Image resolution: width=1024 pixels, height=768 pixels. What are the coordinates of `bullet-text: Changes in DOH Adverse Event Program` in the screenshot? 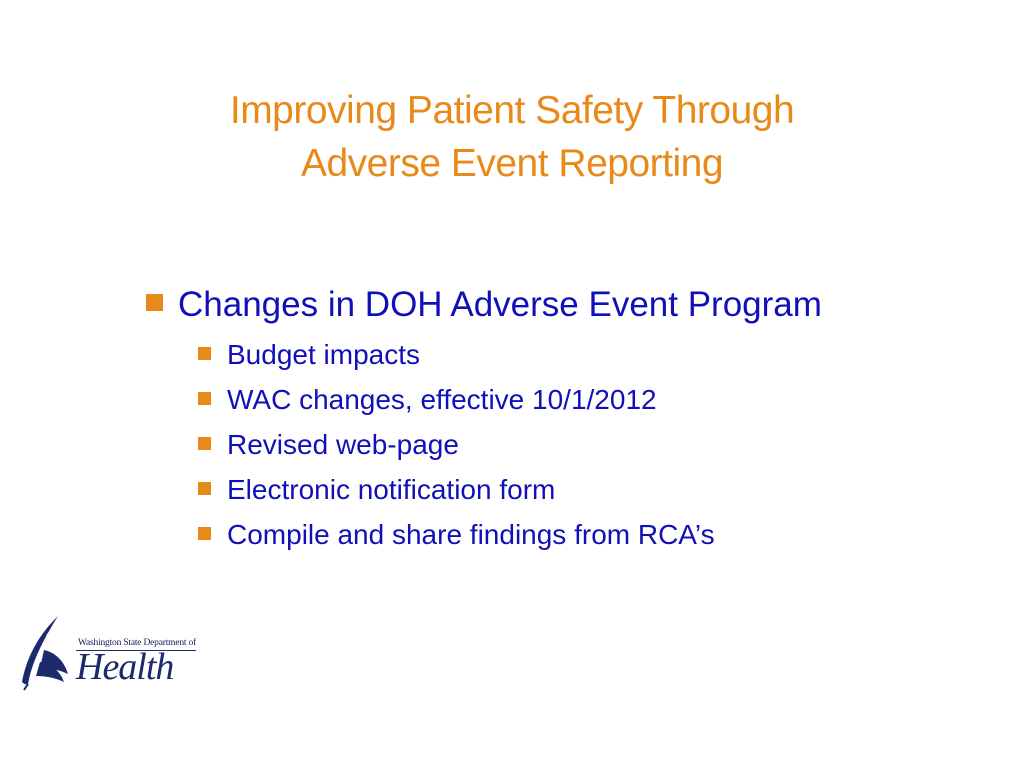 It's located at (500, 304).